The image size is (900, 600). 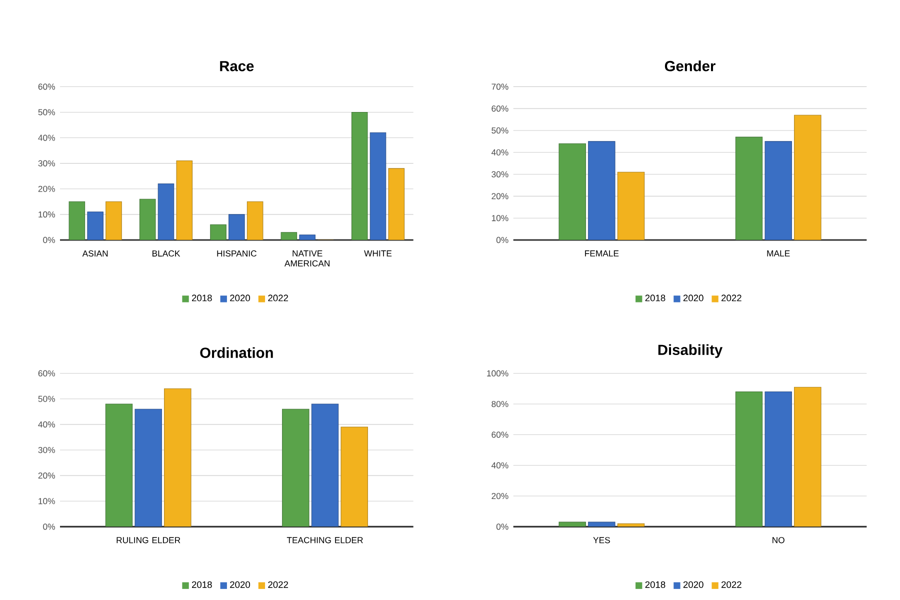 What do you see at coordinates (166, 253) in the screenshot?
I see `x-tick-label: BLACK` at bounding box center [166, 253].